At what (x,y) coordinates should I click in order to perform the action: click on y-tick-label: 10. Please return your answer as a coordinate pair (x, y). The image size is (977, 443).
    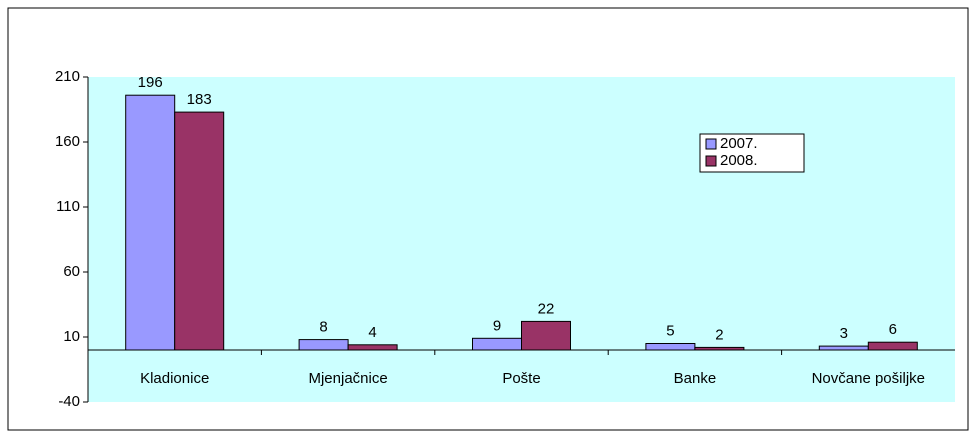
    Looking at the image, I should click on (71, 336).